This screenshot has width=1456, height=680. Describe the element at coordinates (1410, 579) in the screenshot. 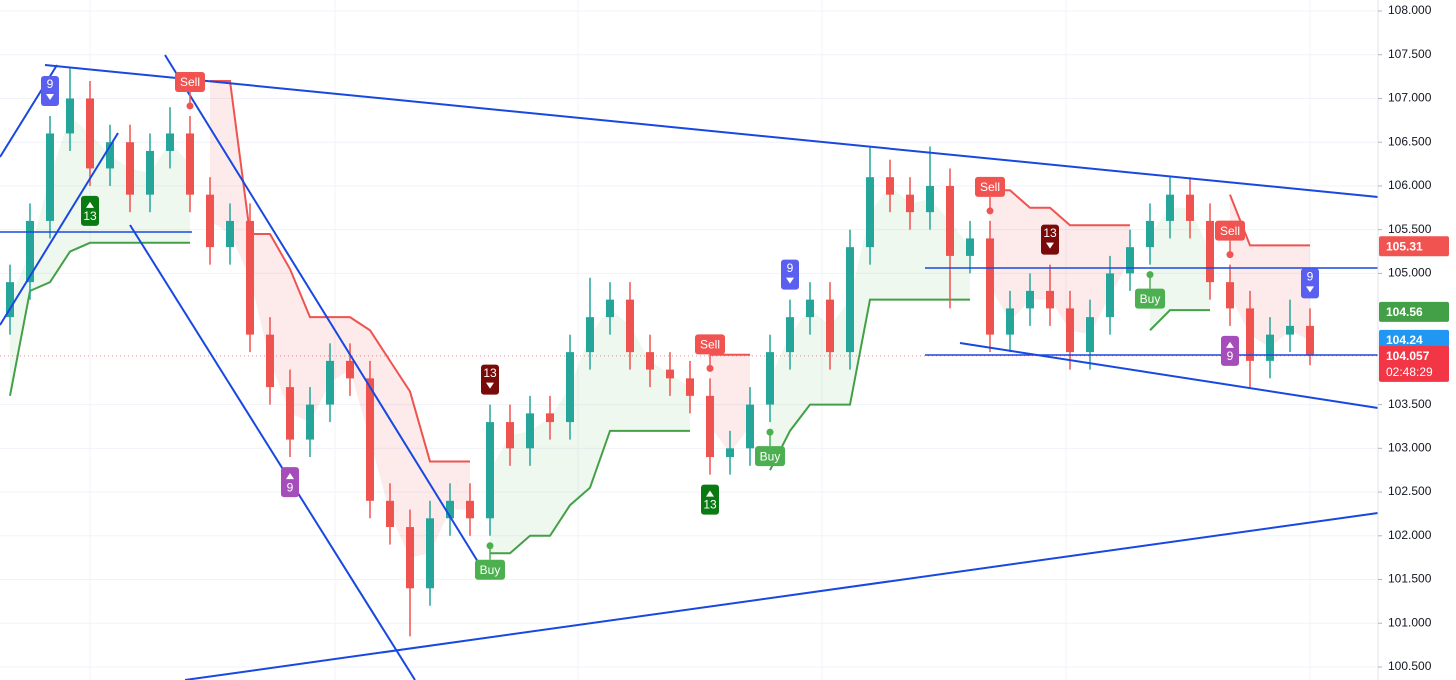

I see `y-tick-label: 101.500` at that location.